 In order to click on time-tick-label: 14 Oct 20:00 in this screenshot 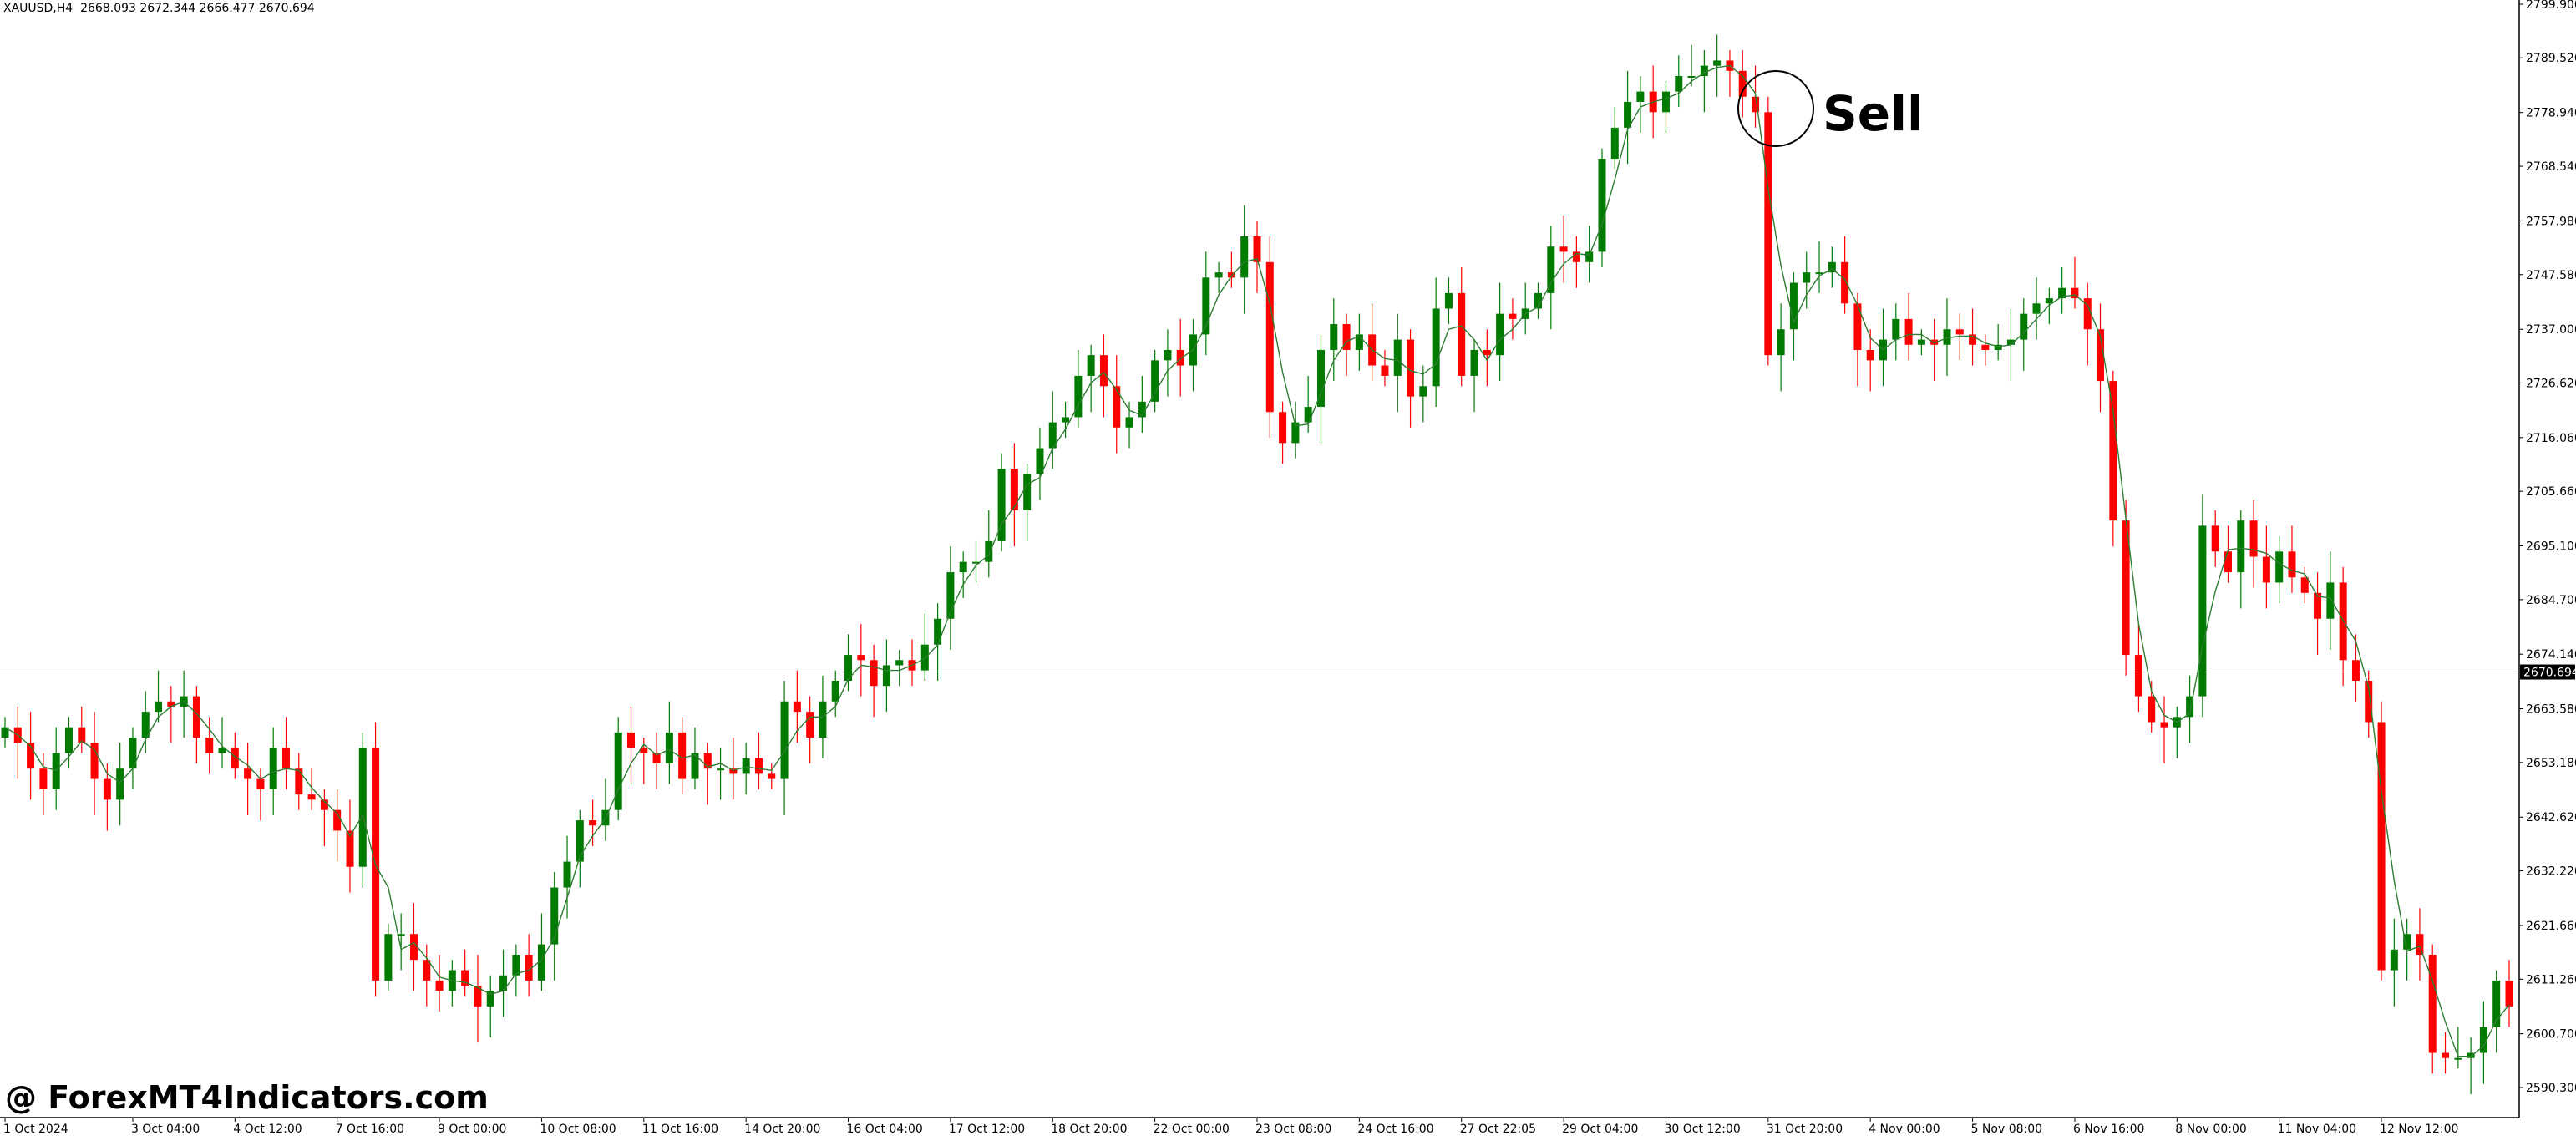, I will do `click(782, 1129)`.